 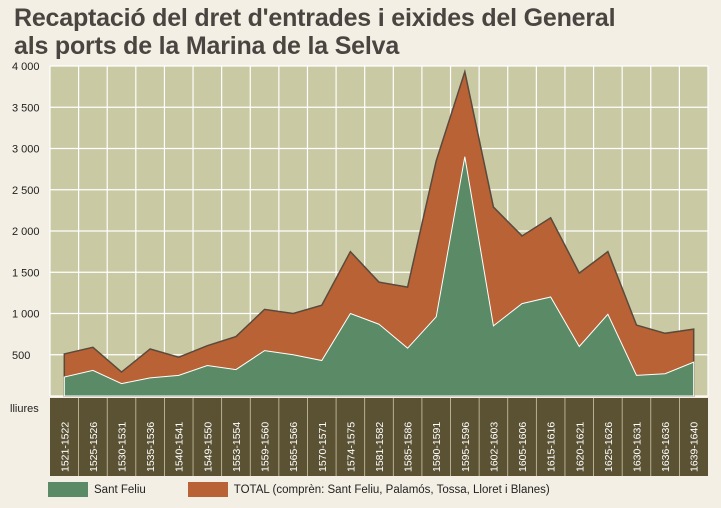 I want to click on x-tick-label: 1565-1566, so click(x=294, y=447).